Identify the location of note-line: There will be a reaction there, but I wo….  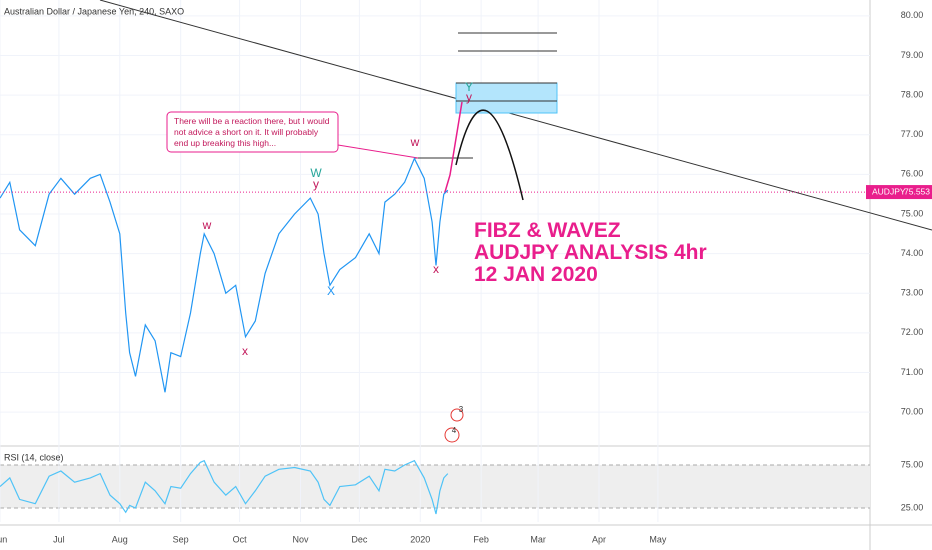
(252, 121).